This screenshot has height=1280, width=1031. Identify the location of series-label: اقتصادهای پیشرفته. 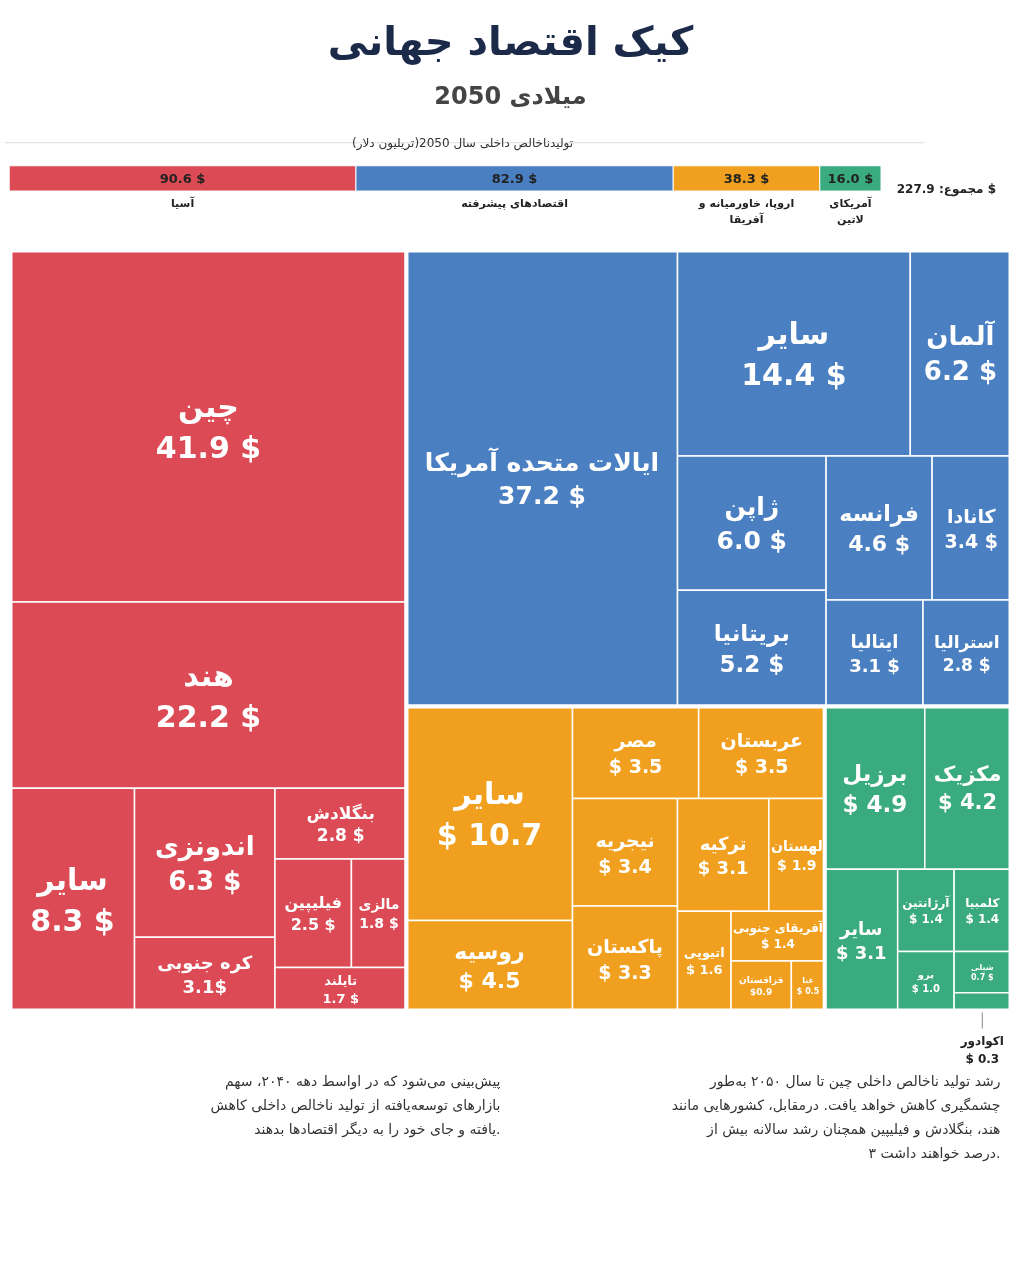
(514, 204).